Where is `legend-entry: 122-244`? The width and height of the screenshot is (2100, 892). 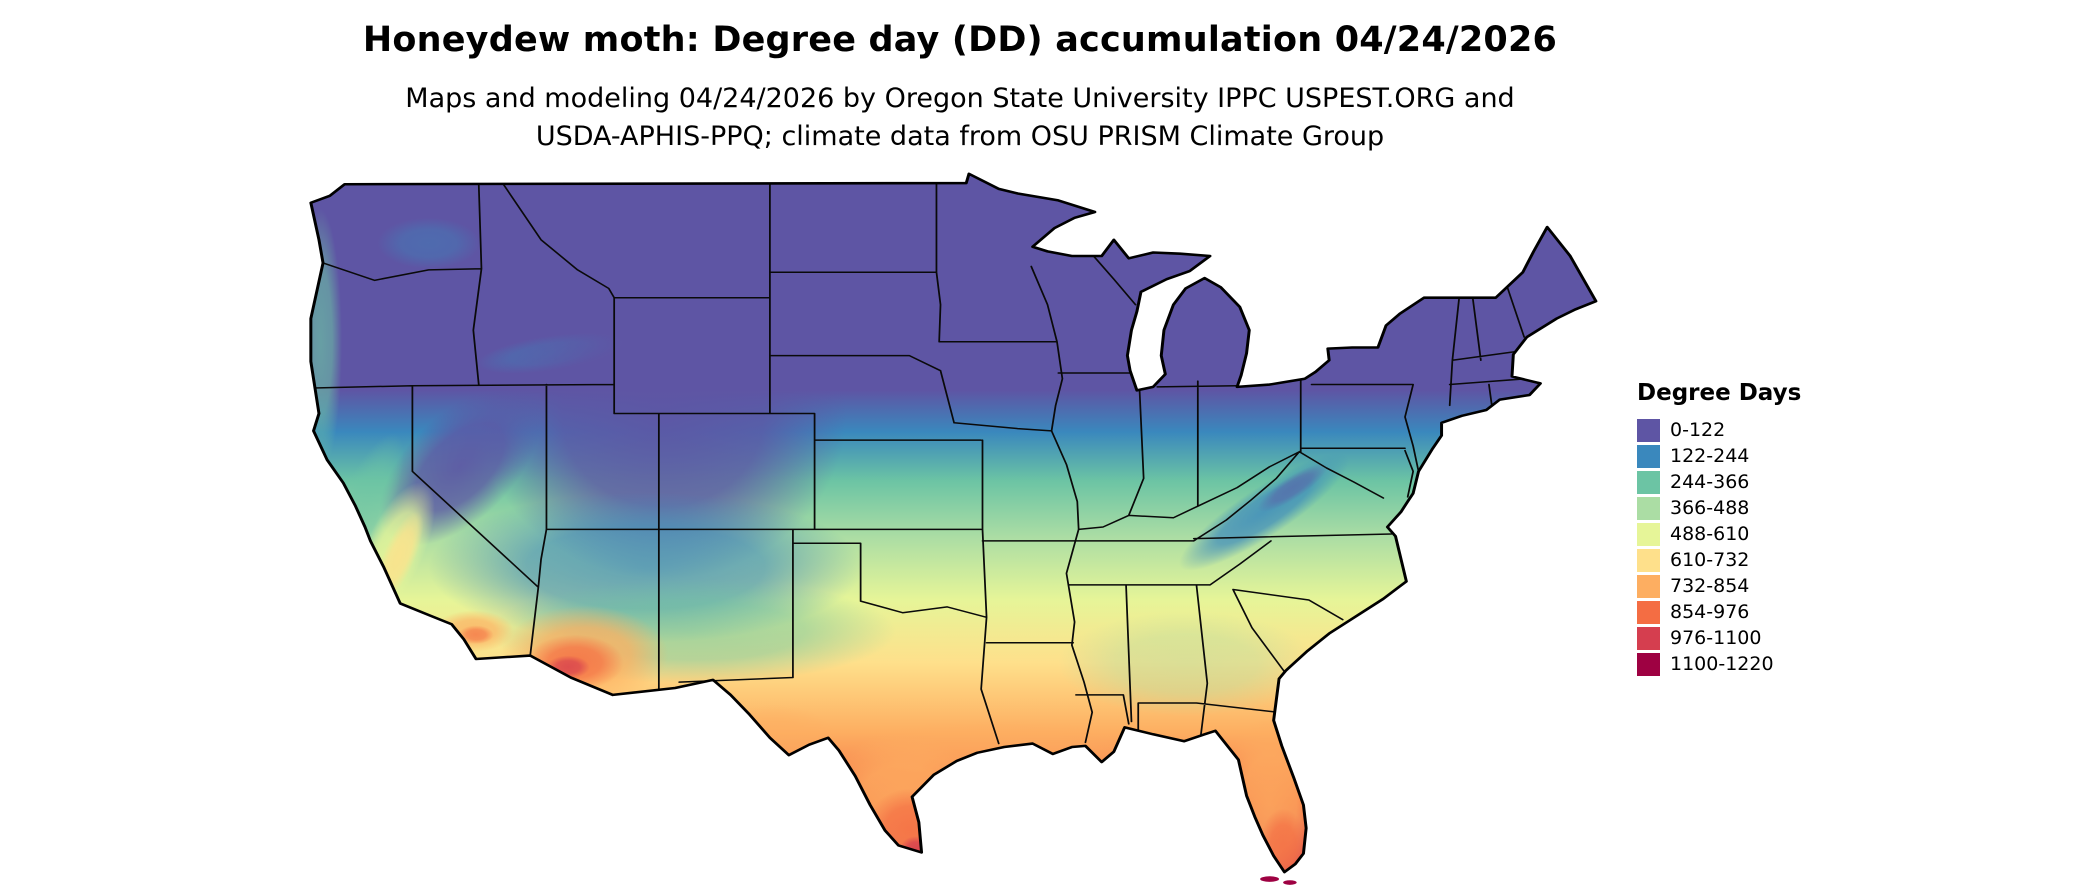 legend-entry: 122-244 is located at coordinates (1719, 456).